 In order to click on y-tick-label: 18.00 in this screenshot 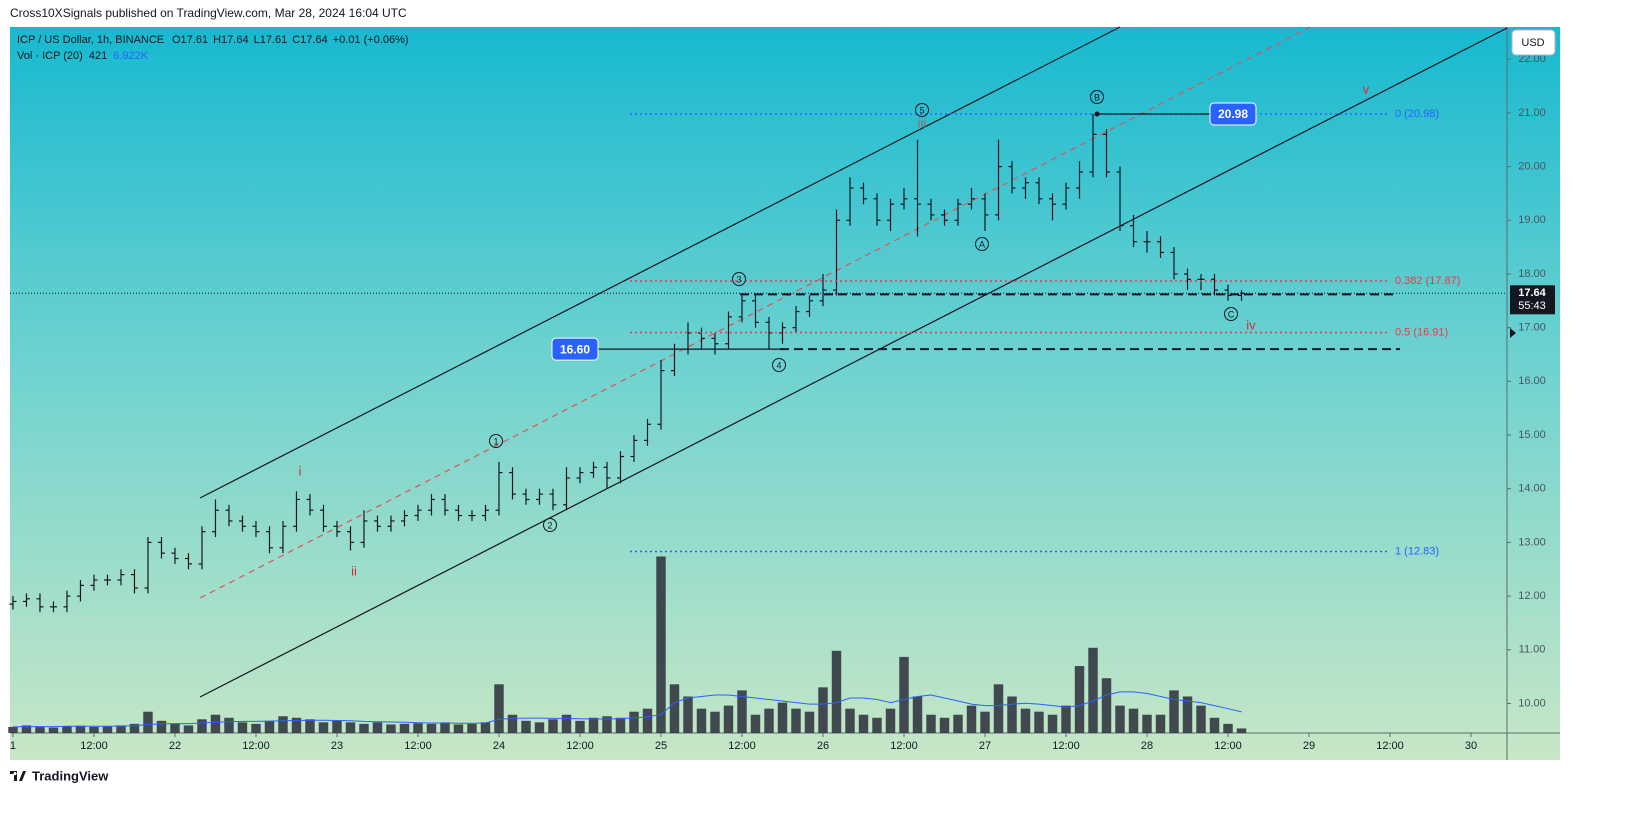, I will do `click(1532, 274)`.